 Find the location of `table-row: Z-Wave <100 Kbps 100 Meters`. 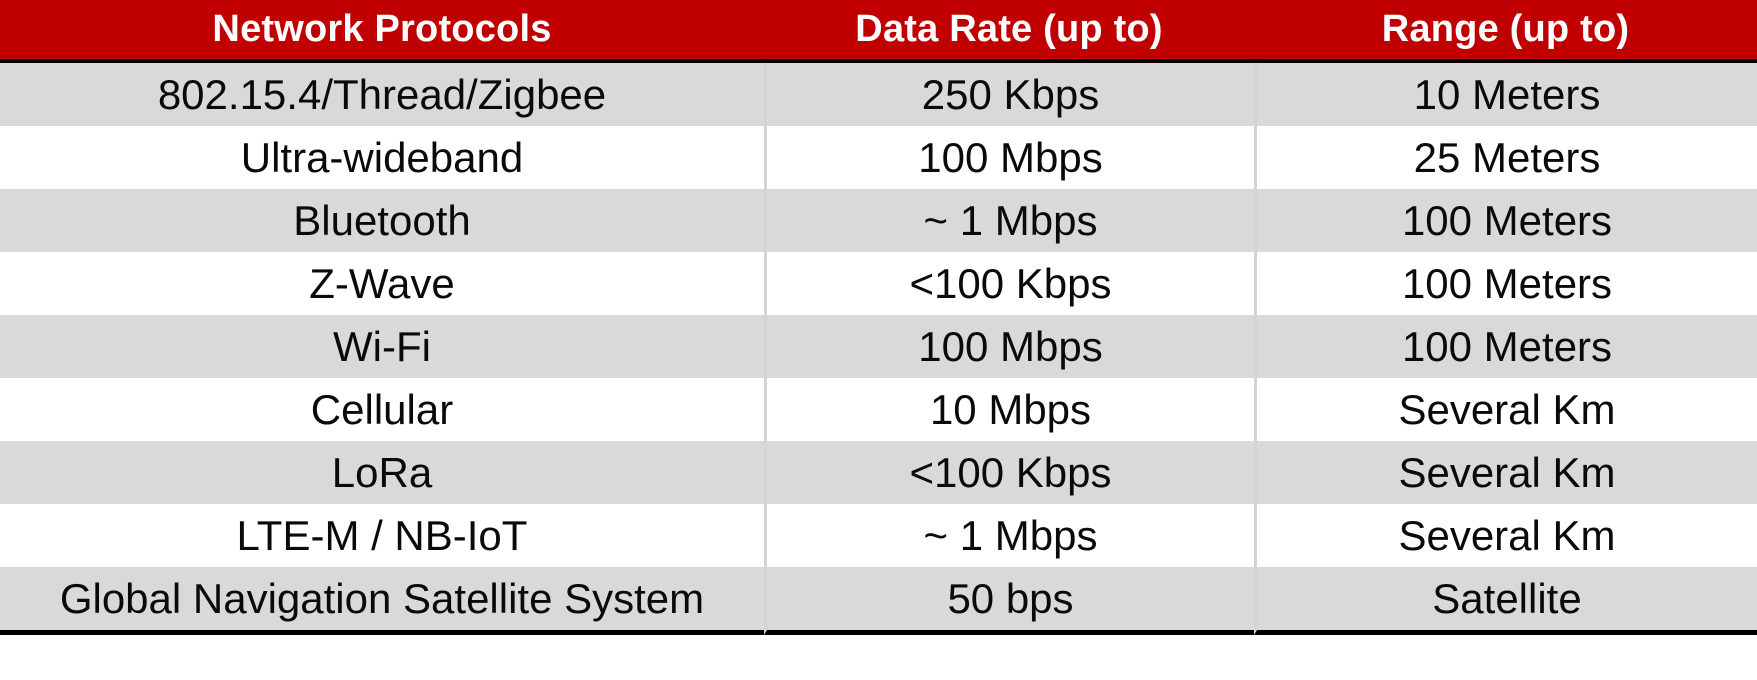

table-row: Z-Wave <100 Kbps 100 Meters is located at coordinates (878, 283).